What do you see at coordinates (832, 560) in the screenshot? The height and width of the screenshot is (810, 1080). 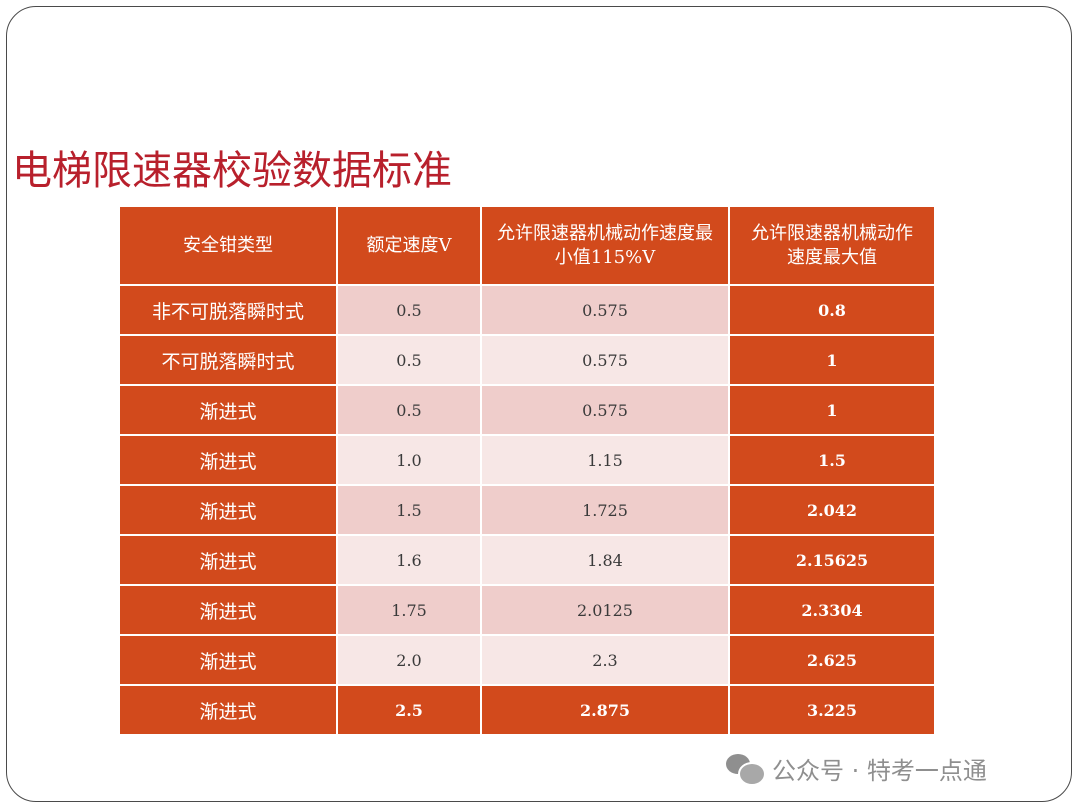 I see `cell-max-speed: 2.15625` at bounding box center [832, 560].